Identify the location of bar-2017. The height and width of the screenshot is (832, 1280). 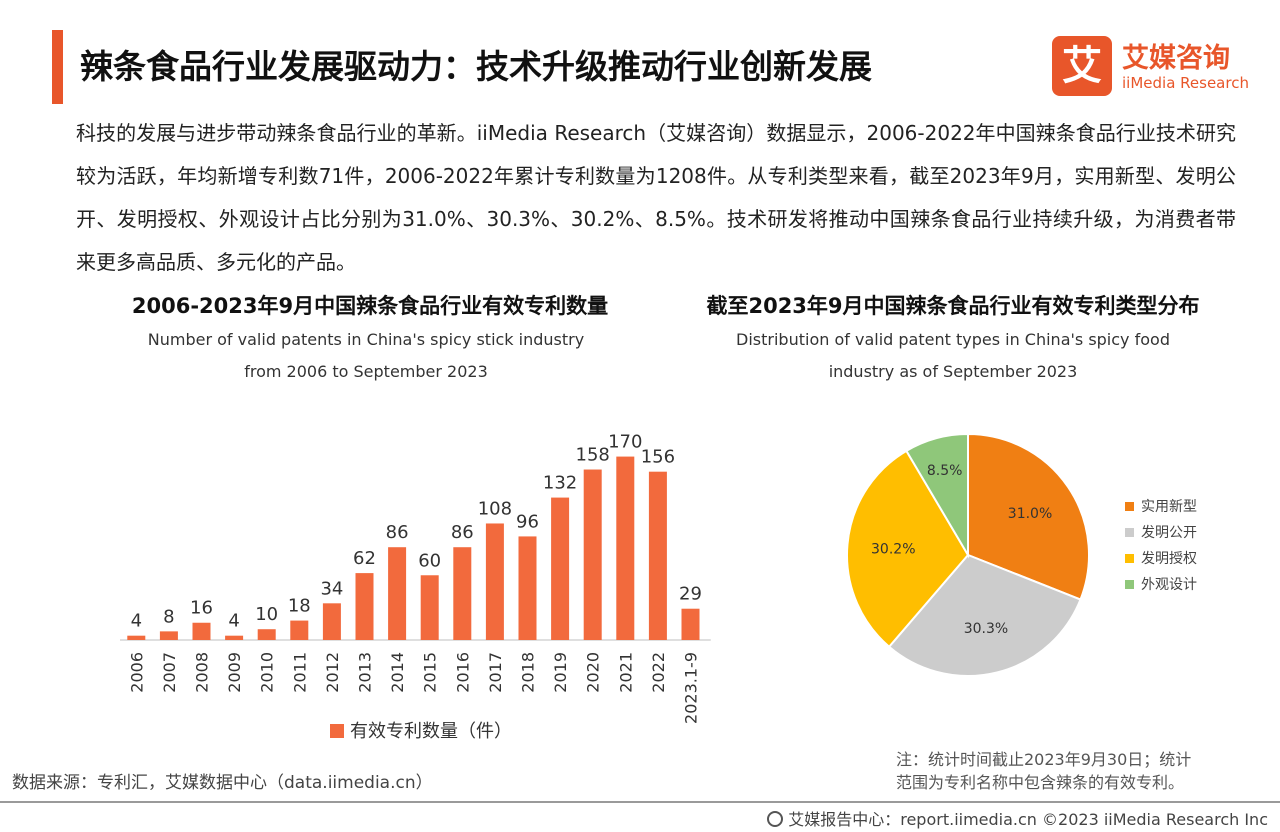
(494, 581).